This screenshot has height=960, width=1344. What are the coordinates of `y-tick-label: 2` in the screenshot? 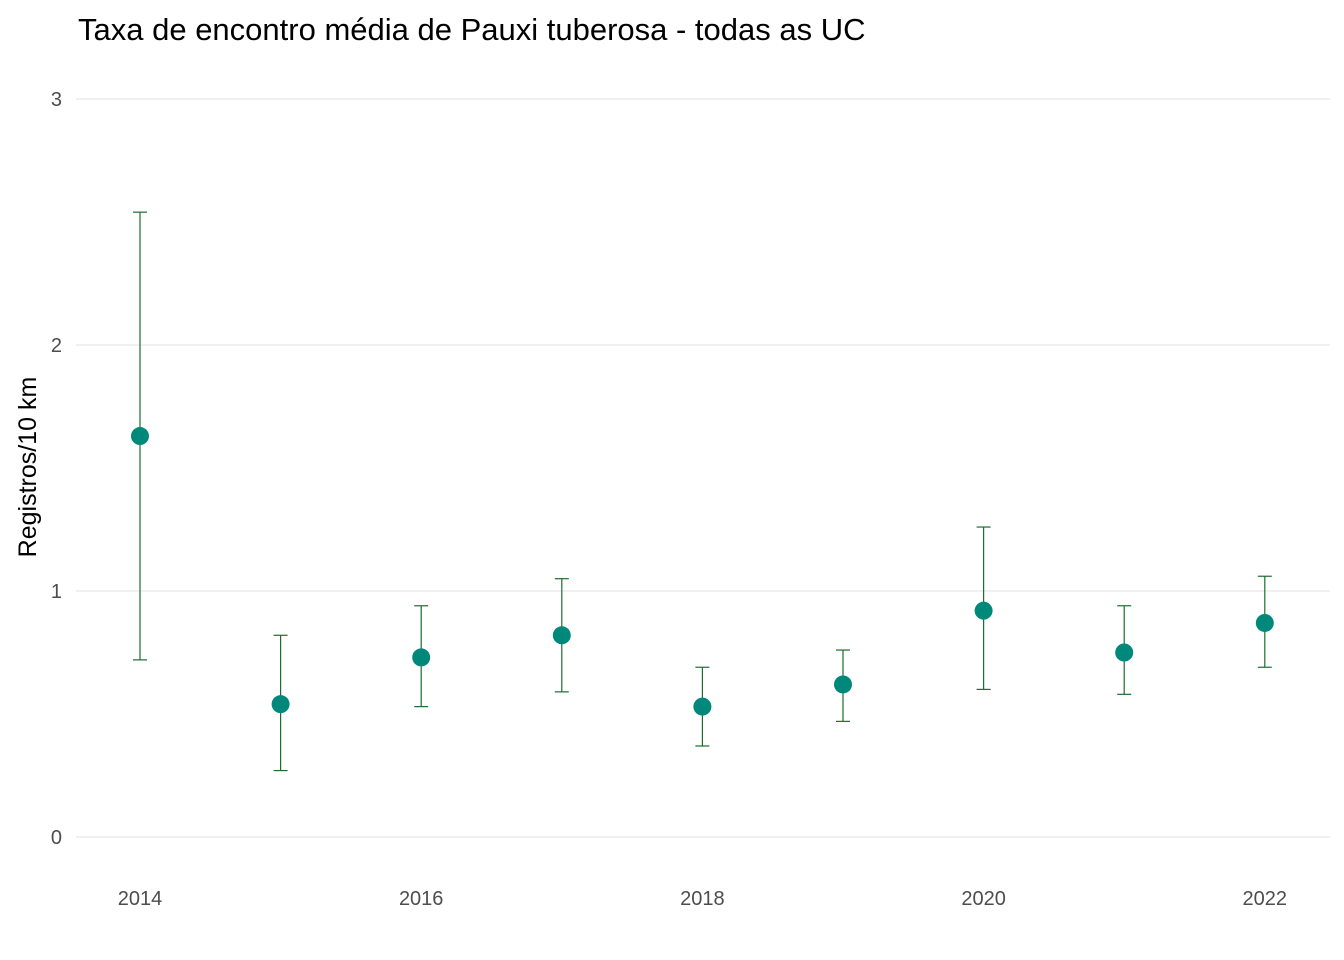 It's located at (56, 346).